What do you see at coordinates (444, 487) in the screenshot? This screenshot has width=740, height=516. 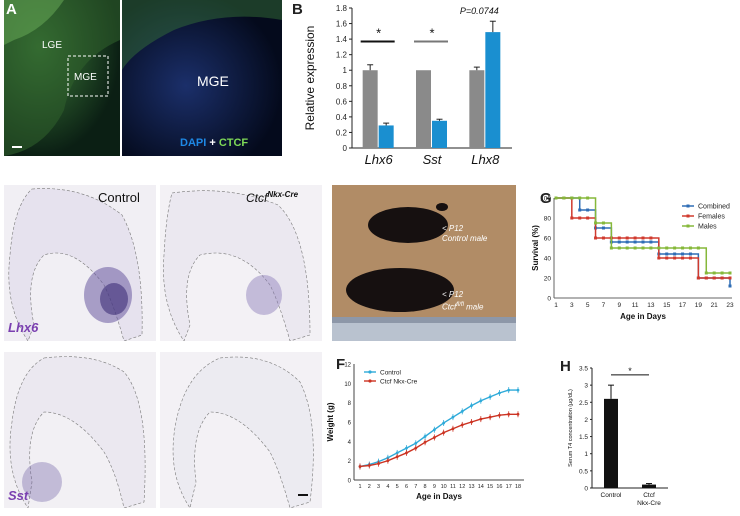 I see `x-tick-label: 10` at bounding box center [444, 487].